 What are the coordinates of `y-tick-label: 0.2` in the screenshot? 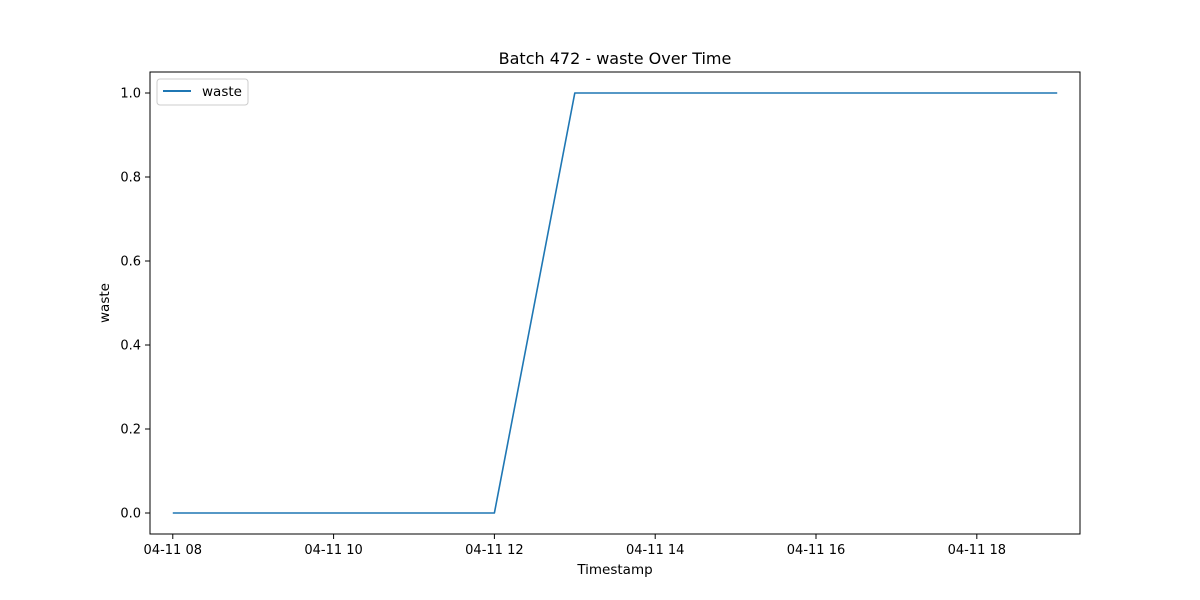 It's located at (130, 430).